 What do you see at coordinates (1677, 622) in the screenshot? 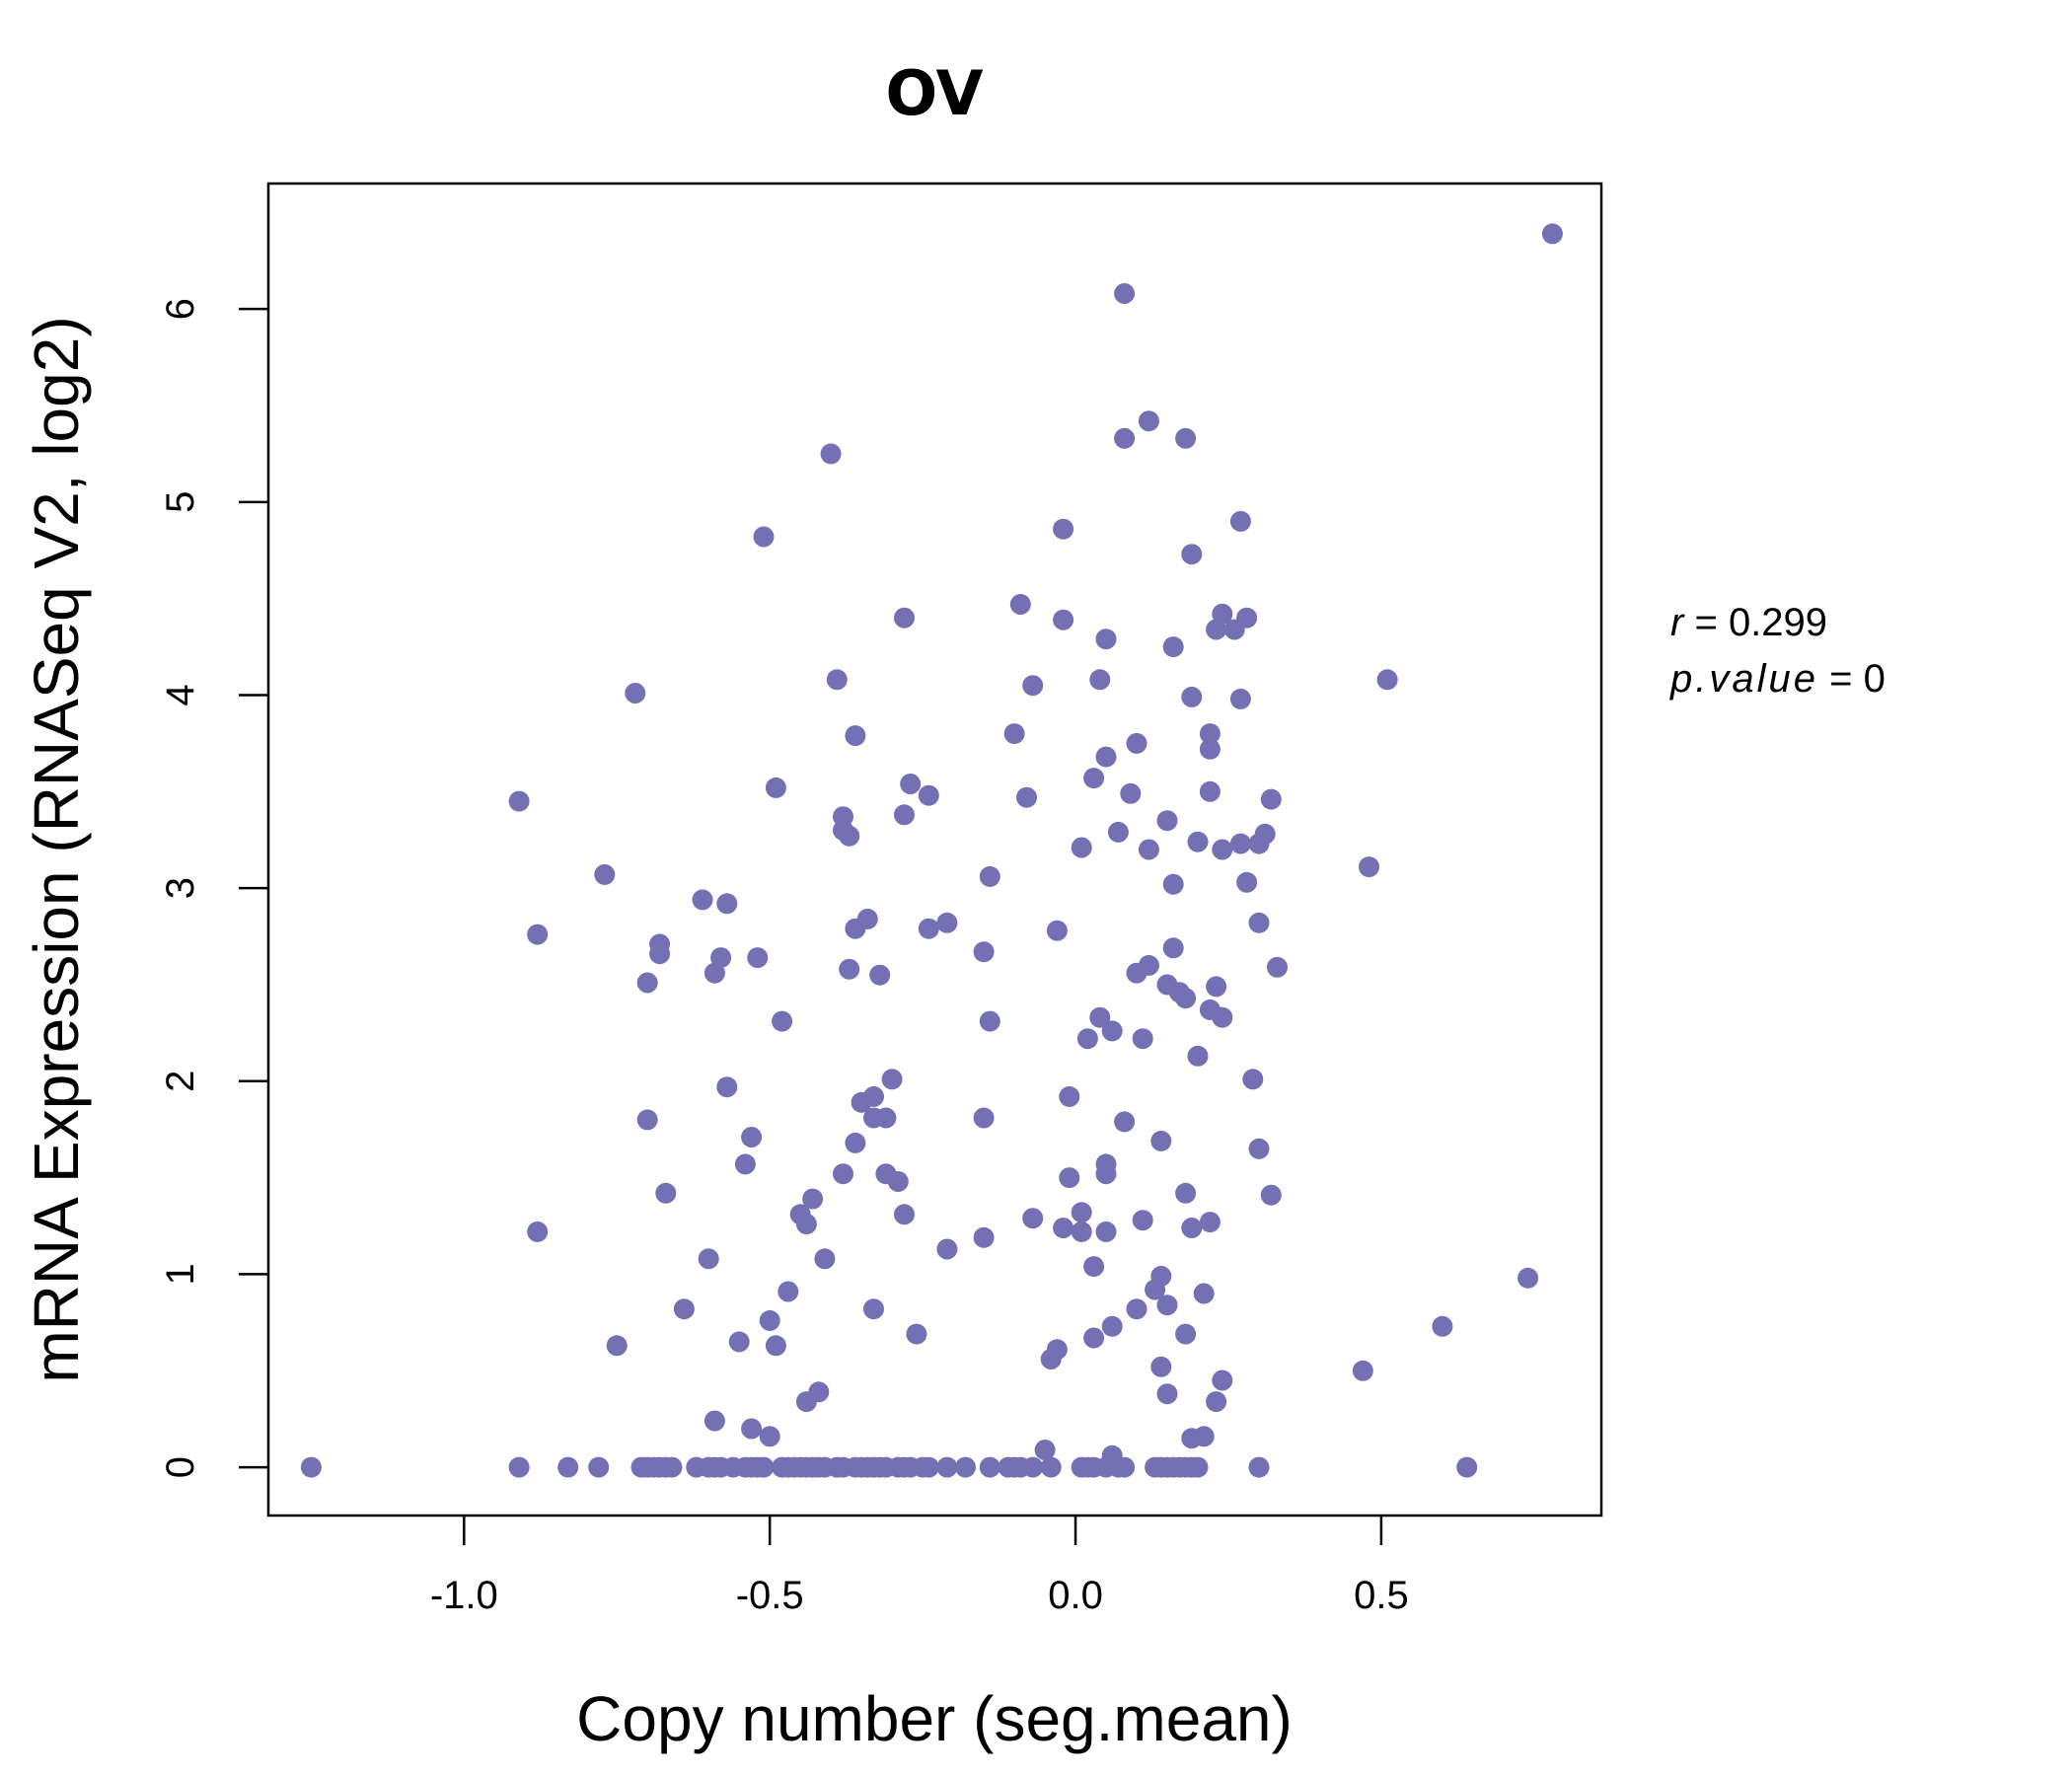
I see `r-stat-label: r` at bounding box center [1677, 622].